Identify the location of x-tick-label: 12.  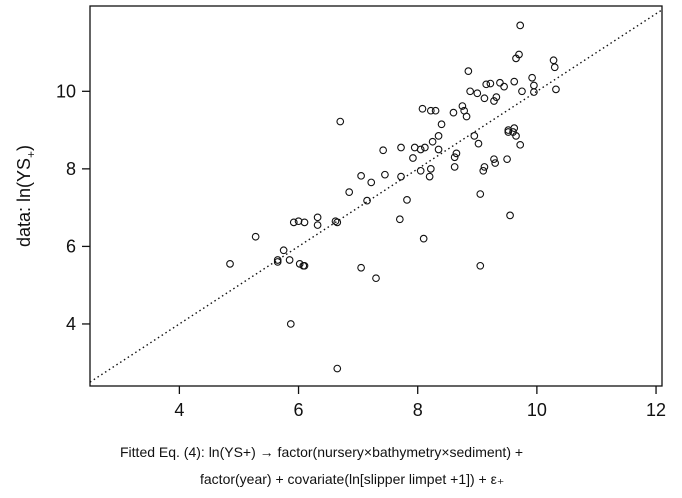
(656, 410).